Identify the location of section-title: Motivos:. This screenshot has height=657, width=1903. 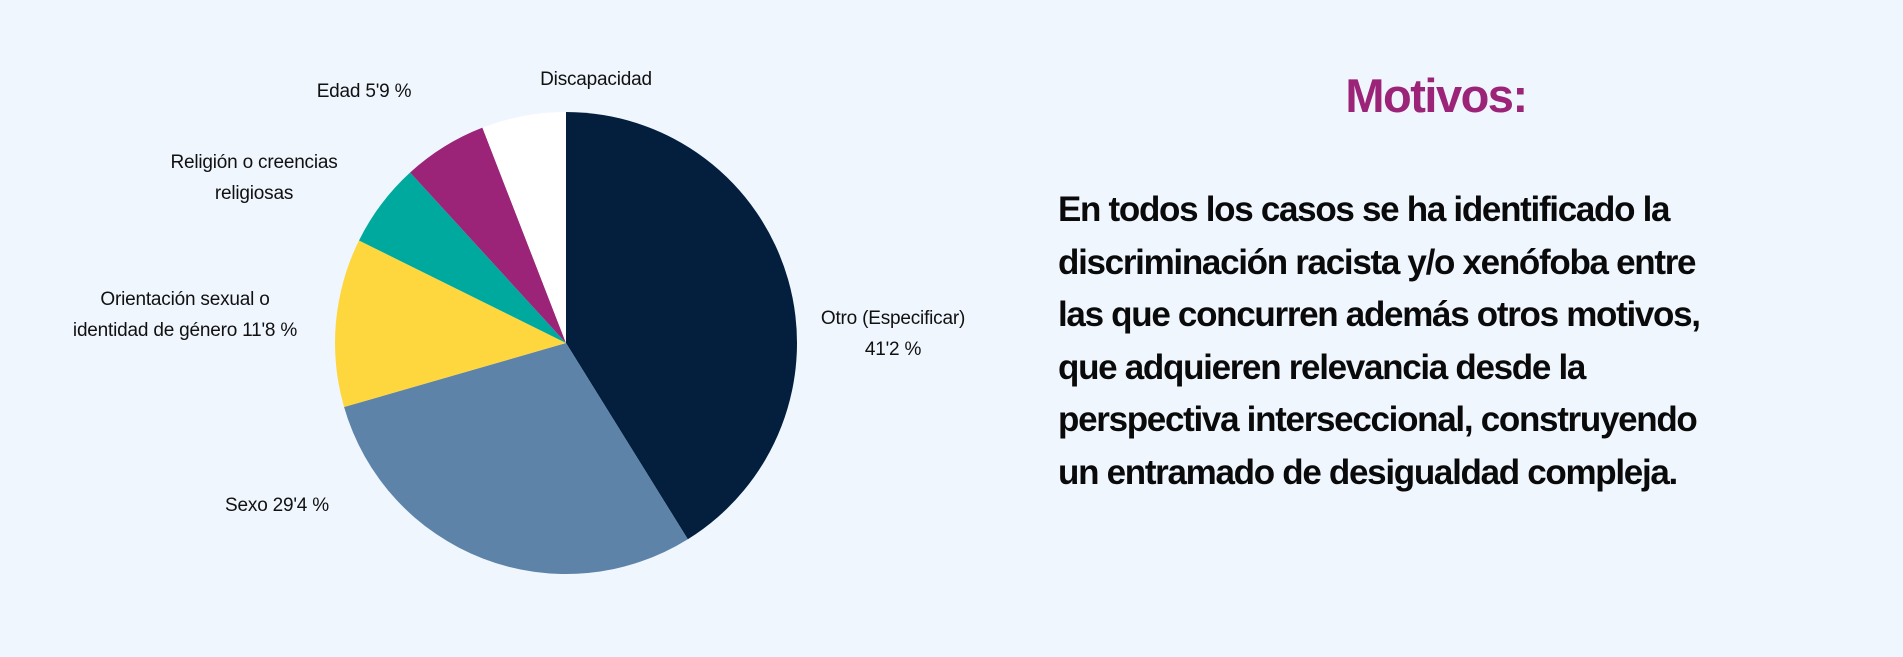
(1436, 95).